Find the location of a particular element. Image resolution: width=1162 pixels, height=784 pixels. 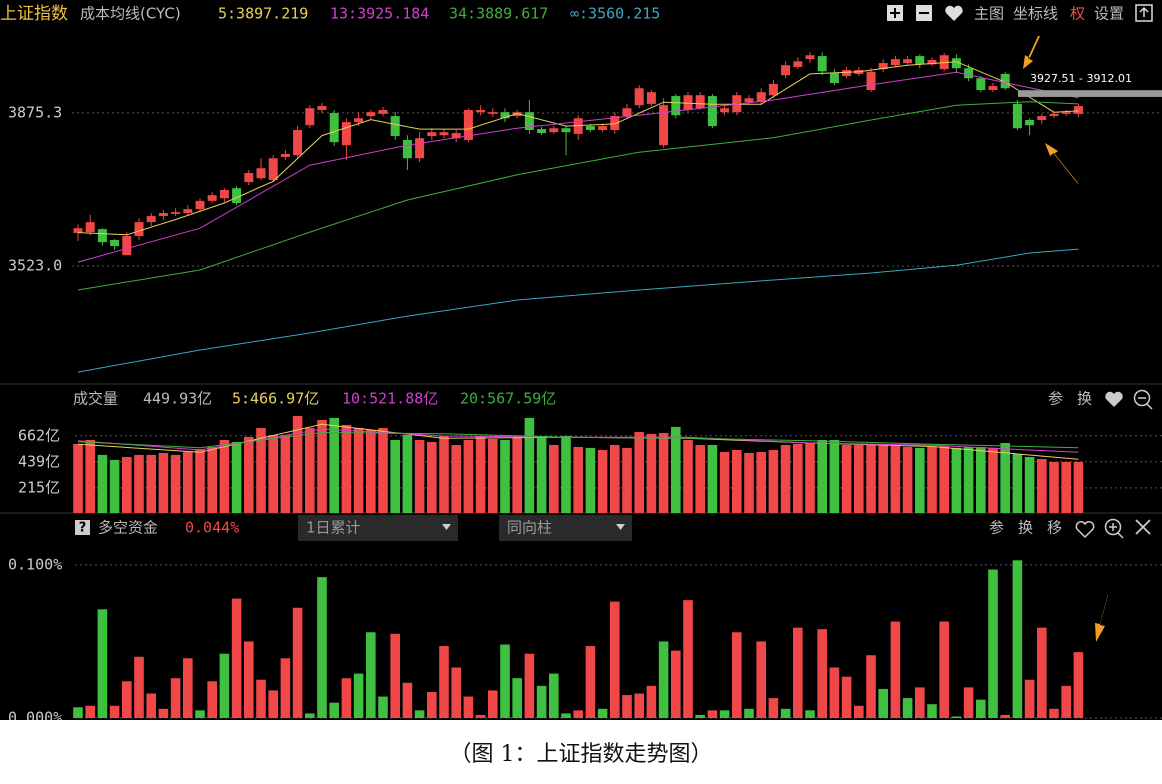

toolbar-button: 设置 is located at coordinates (1109, 14).